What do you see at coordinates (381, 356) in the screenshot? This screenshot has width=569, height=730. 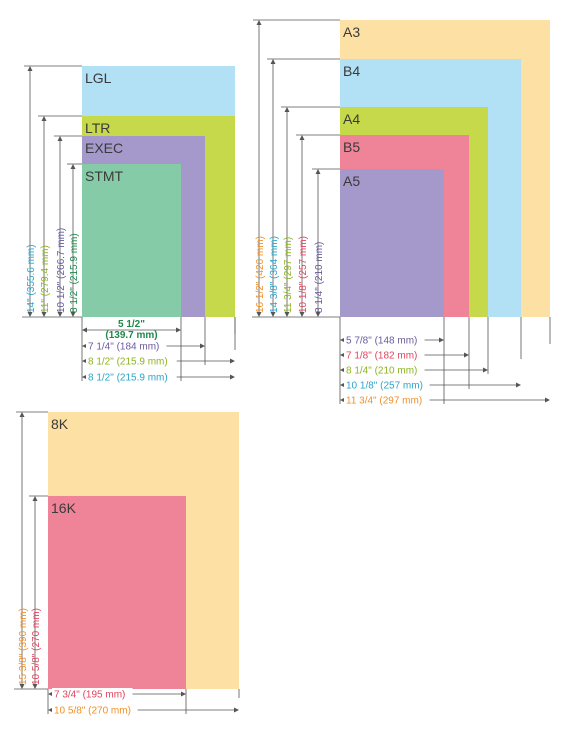 I see `width-dimension-label: 7 1/8" (182 mm)` at bounding box center [381, 356].